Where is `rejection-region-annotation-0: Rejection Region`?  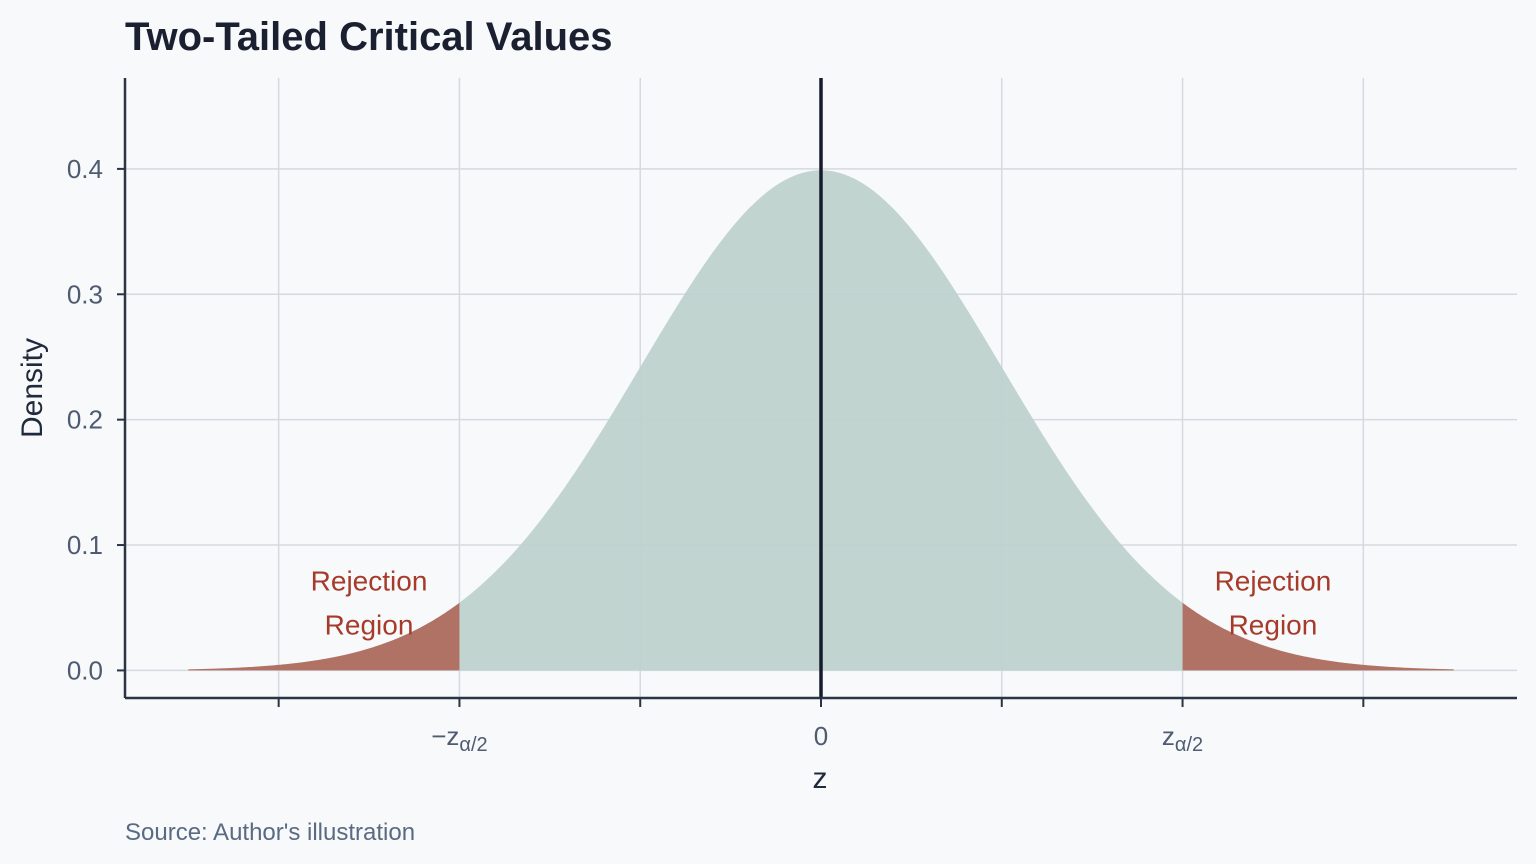
rejection-region-annotation-0: Rejection Region is located at coordinates (369, 603).